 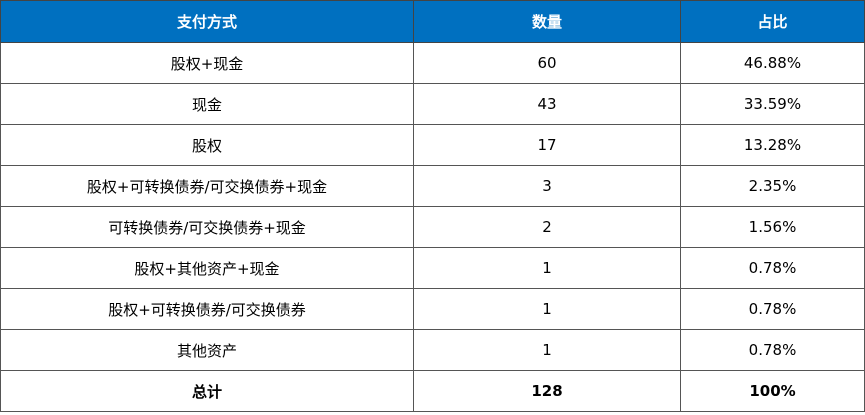 I want to click on header-row: 支付方式 数量 占比, so click(x=432, y=21).